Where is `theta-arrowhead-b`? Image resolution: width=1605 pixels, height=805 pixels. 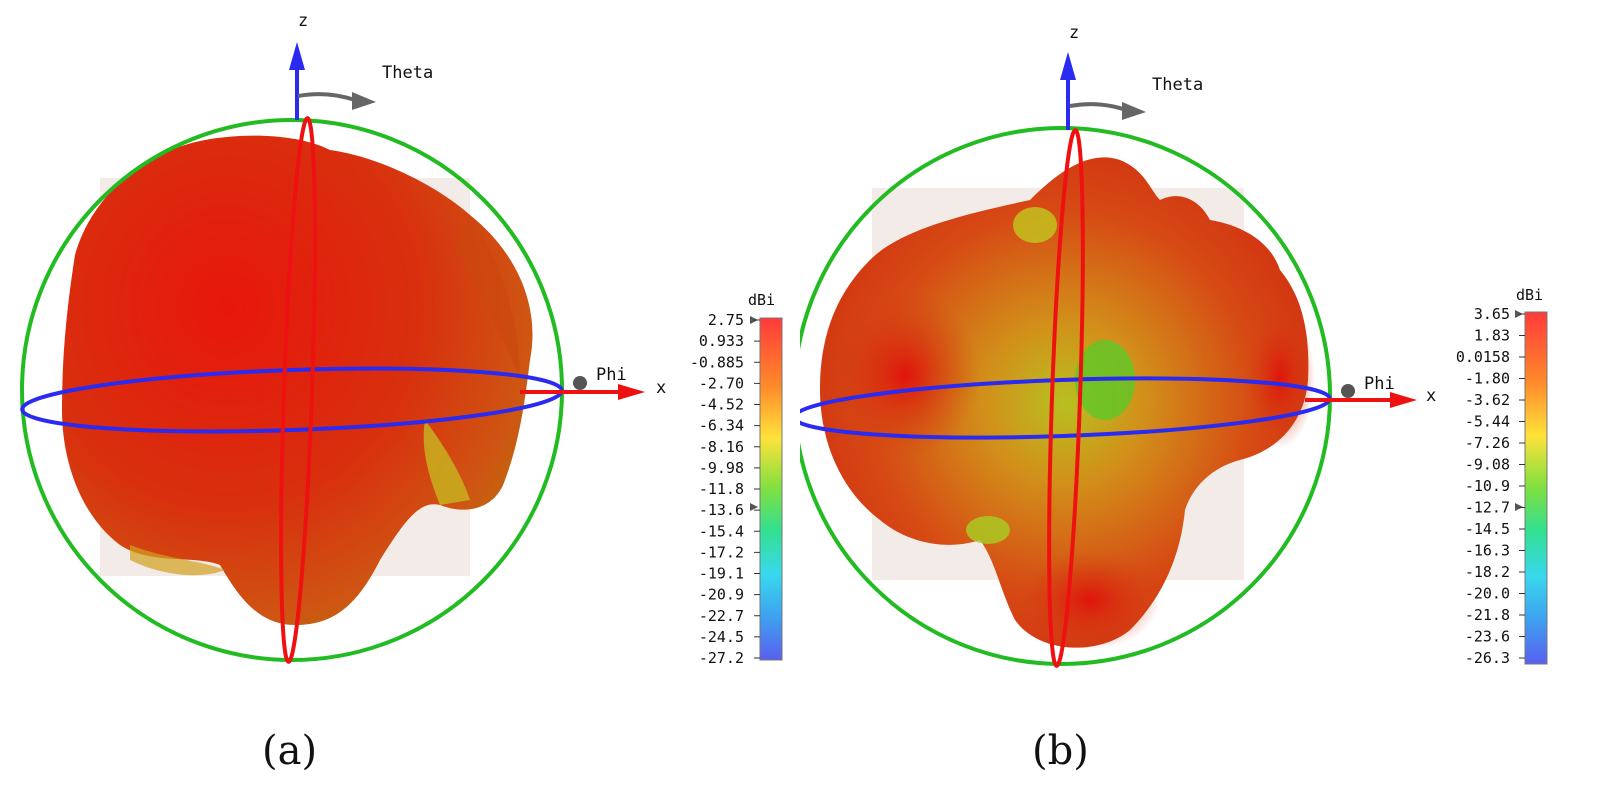 theta-arrowhead-b is located at coordinates (1134, 111).